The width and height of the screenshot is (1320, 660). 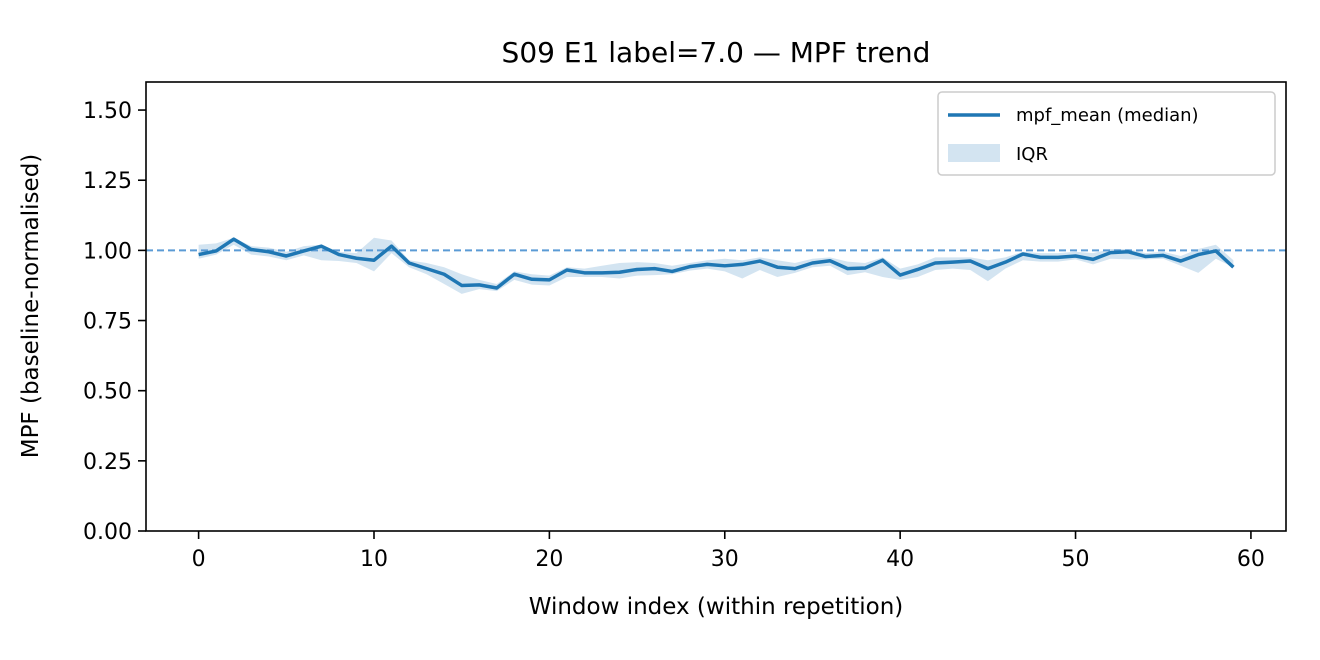 What do you see at coordinates (716, 607) in the screenshot?
I see `x-axis-title: Window index (within repetition)` at bounding box center [716, 607].